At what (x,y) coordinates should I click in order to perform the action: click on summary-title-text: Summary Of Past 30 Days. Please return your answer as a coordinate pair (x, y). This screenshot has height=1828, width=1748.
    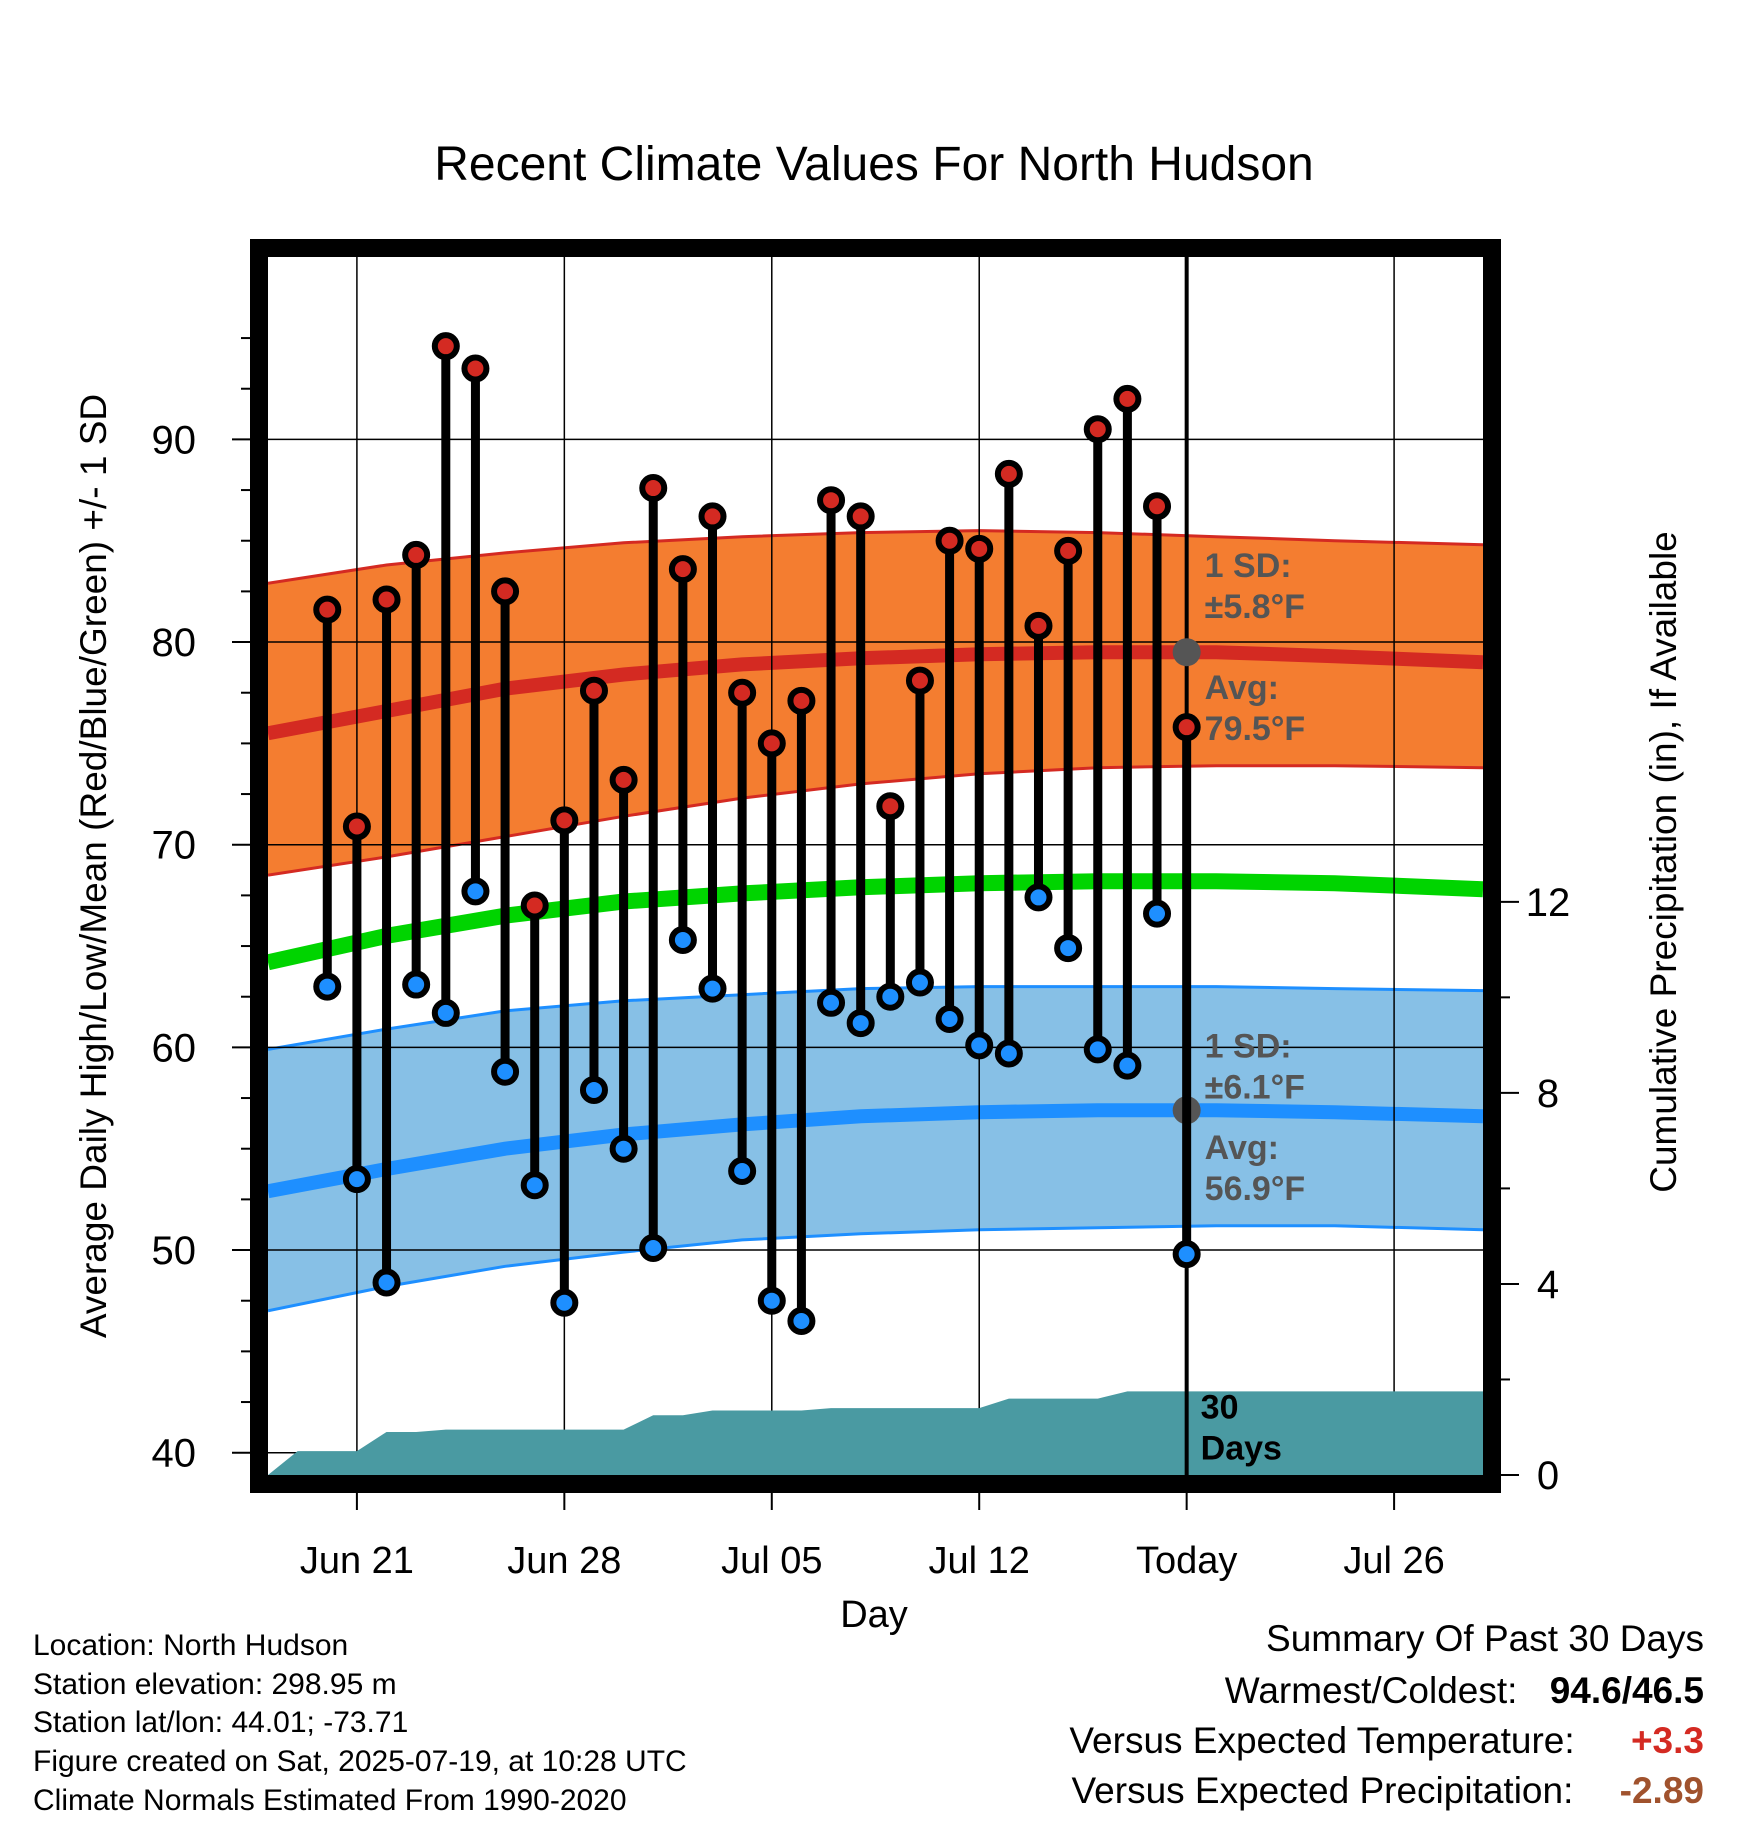
    Looking at the image, I should click on (1485, 1638).